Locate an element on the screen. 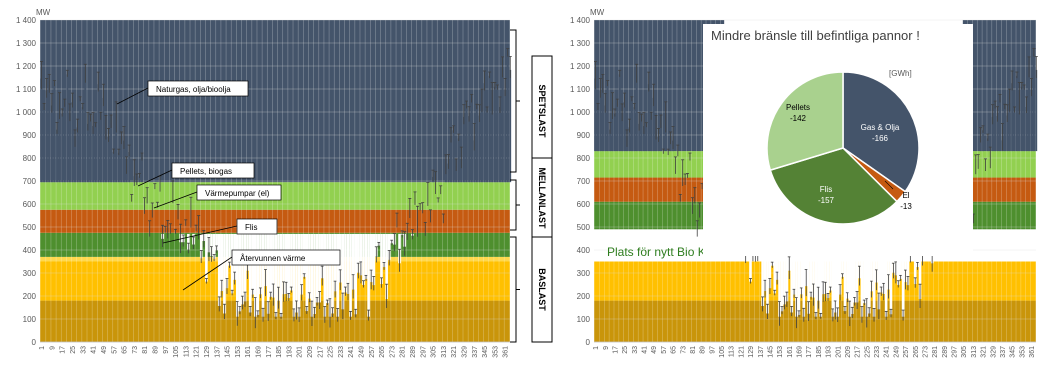 This screenshot has width=1038, height=370. x-tick-label: 145 is located at coordinates (228, 352).